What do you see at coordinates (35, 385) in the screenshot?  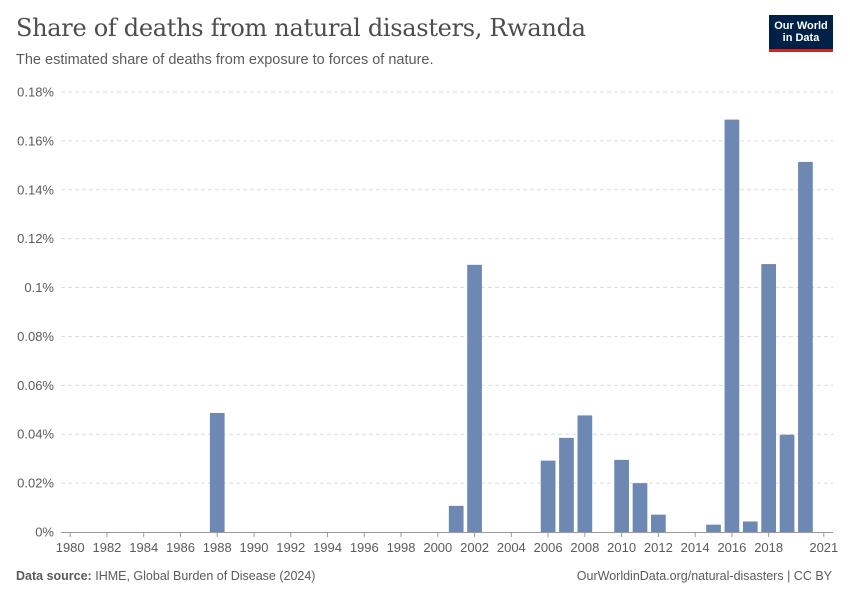 I see `y-tick-label: 0.06%` at bounding box center [35, 385].